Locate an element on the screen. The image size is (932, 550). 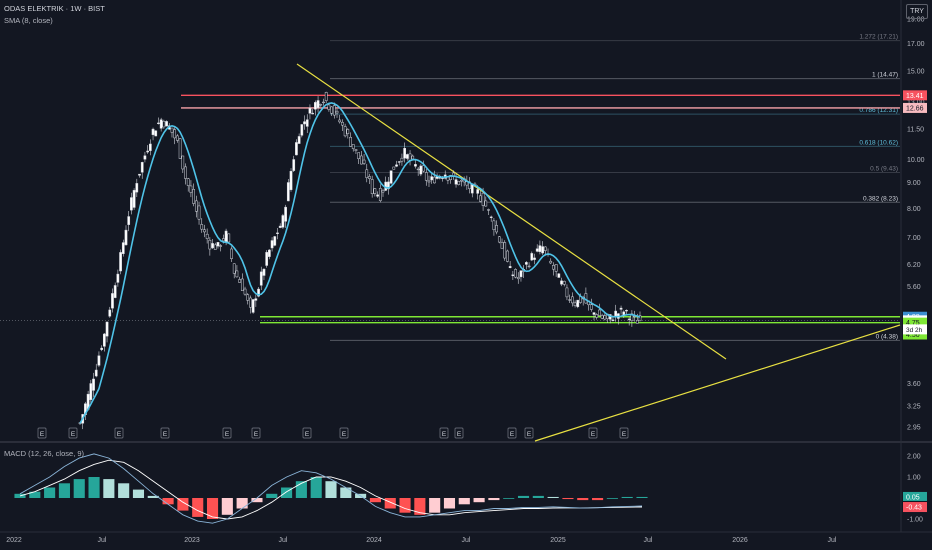
macd-tick-label: 1.00 is located at coordinates (914, 478).